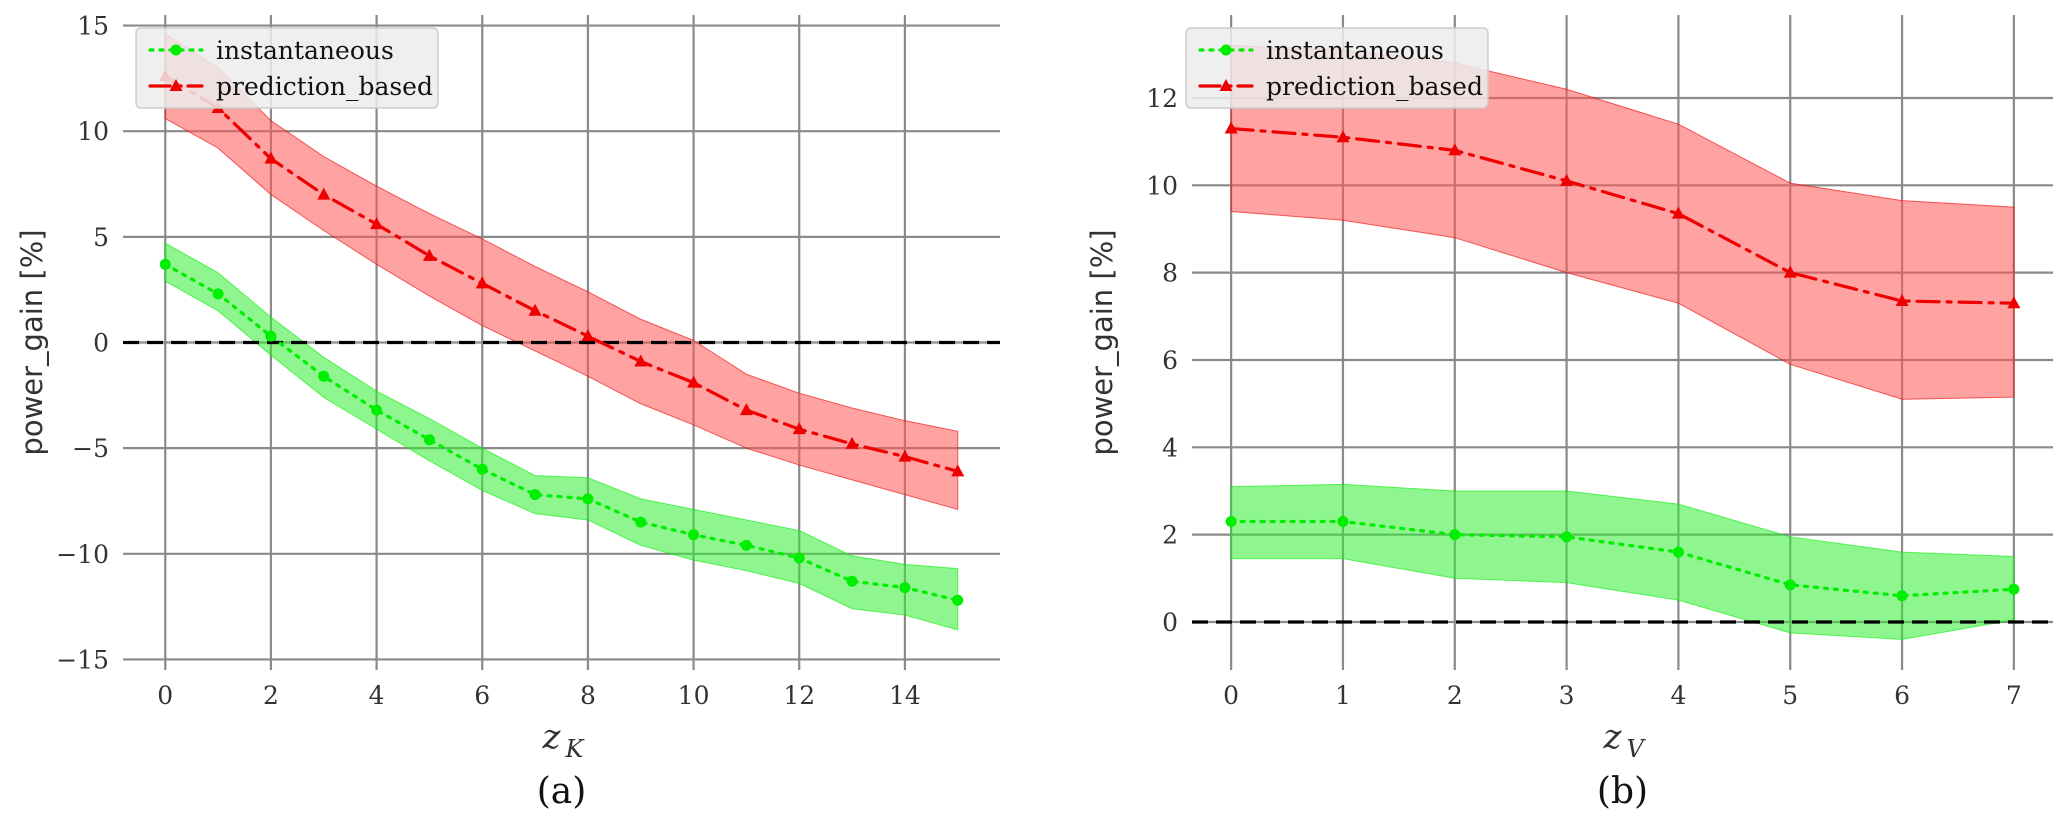 The image size is (2067, 828). Describe the element at coordinates (588, 695) in the screenshot. I see `x-tick-label: 8` at that location.